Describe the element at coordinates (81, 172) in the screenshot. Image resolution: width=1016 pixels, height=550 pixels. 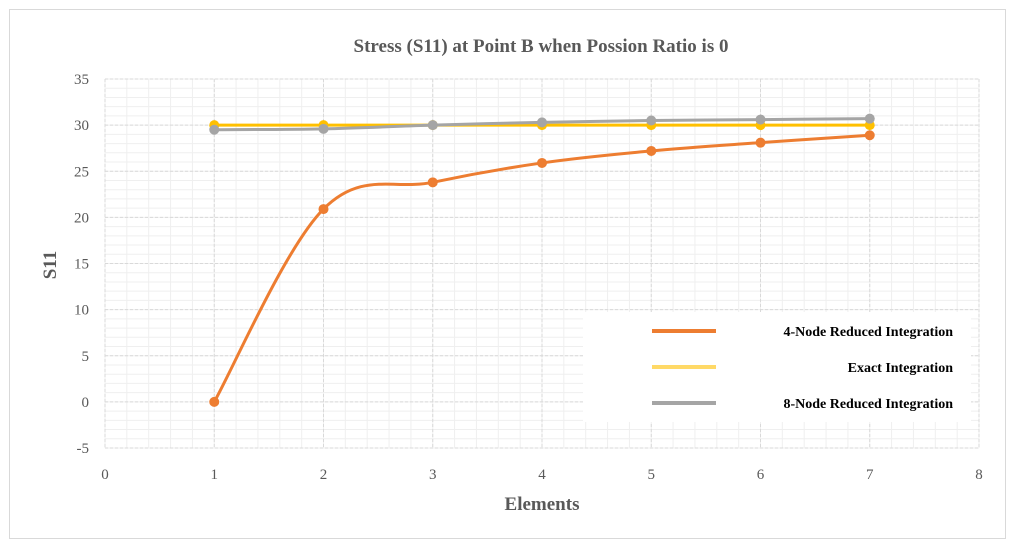
I see `y-tick-label: 25` at that location.